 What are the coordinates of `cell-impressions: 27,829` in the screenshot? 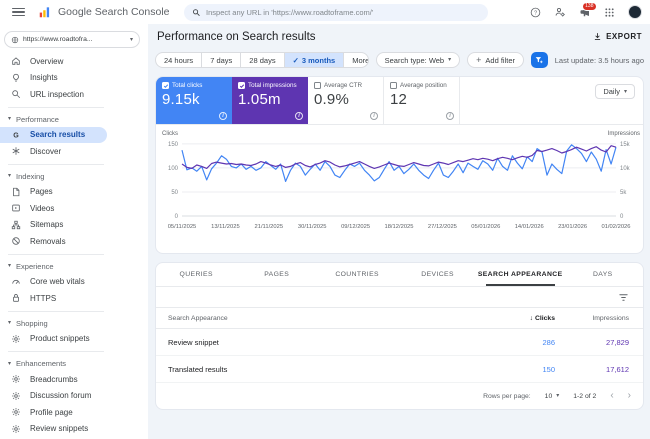 It's located at (617, 342).